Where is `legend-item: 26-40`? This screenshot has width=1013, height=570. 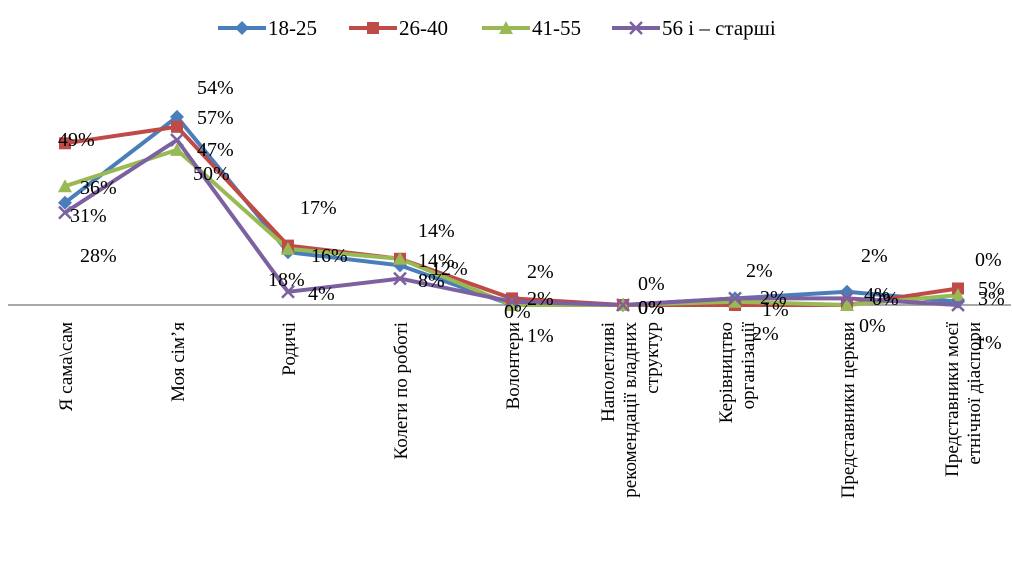 legend-item: 26-40 is located at coordinates (398, 28).